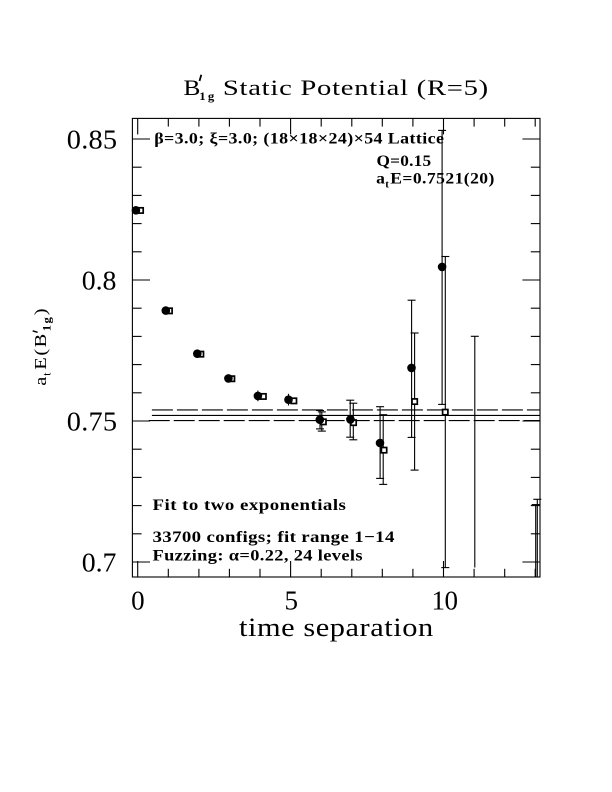  I want to click on svg-text: E(B, so click(41, 352).